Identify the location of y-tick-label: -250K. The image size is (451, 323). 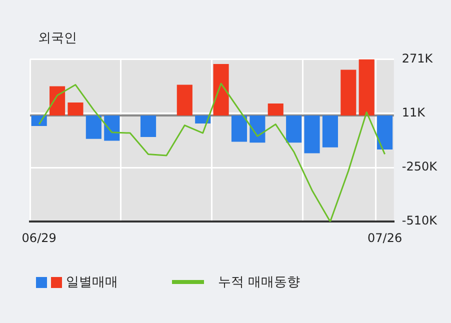
(420, 167).